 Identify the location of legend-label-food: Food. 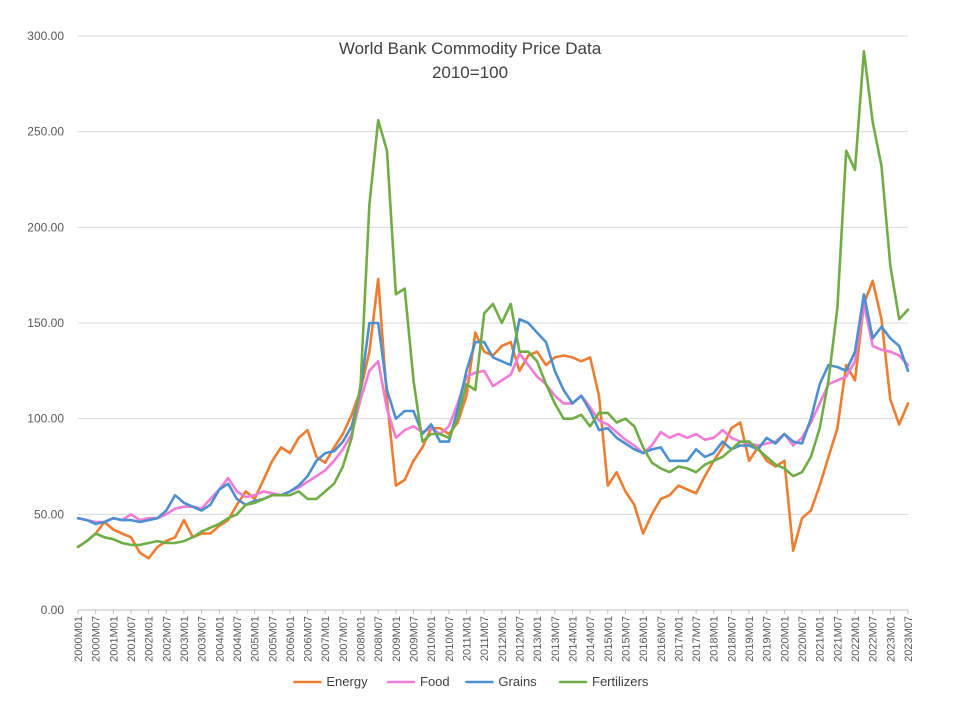
(435, 681).